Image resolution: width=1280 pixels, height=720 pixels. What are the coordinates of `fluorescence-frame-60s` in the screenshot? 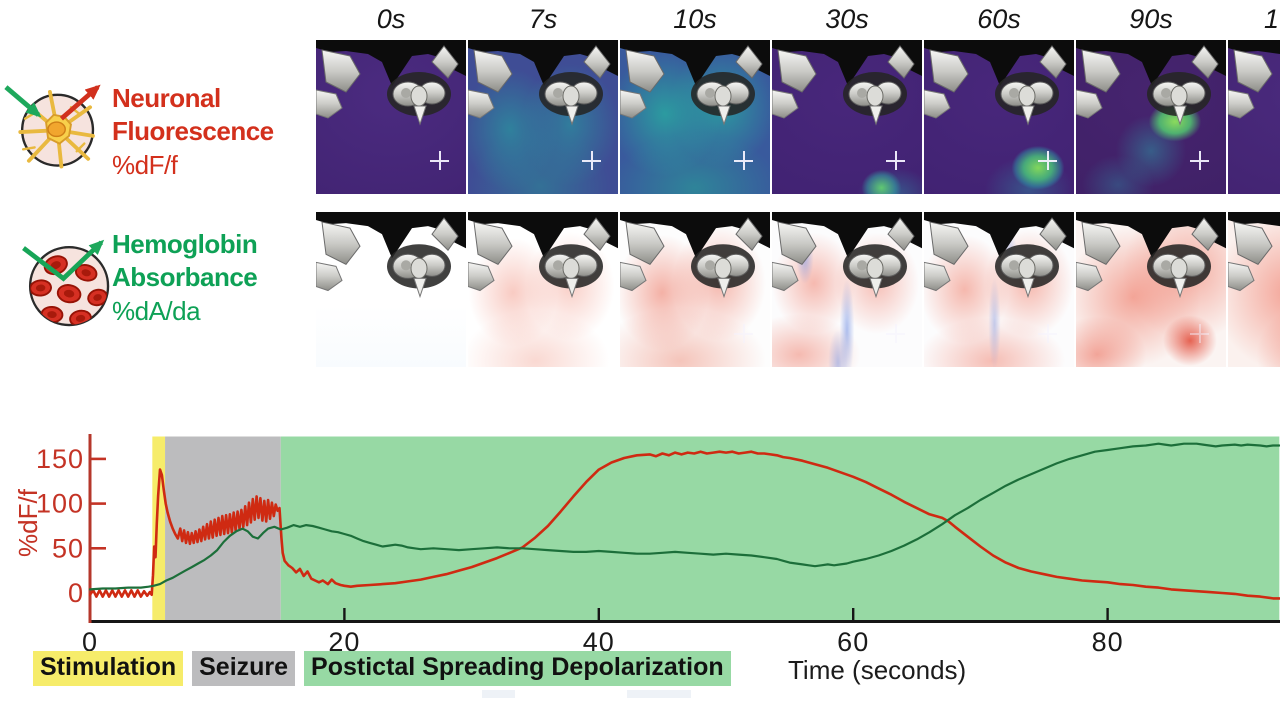 It's located at (999, 117).